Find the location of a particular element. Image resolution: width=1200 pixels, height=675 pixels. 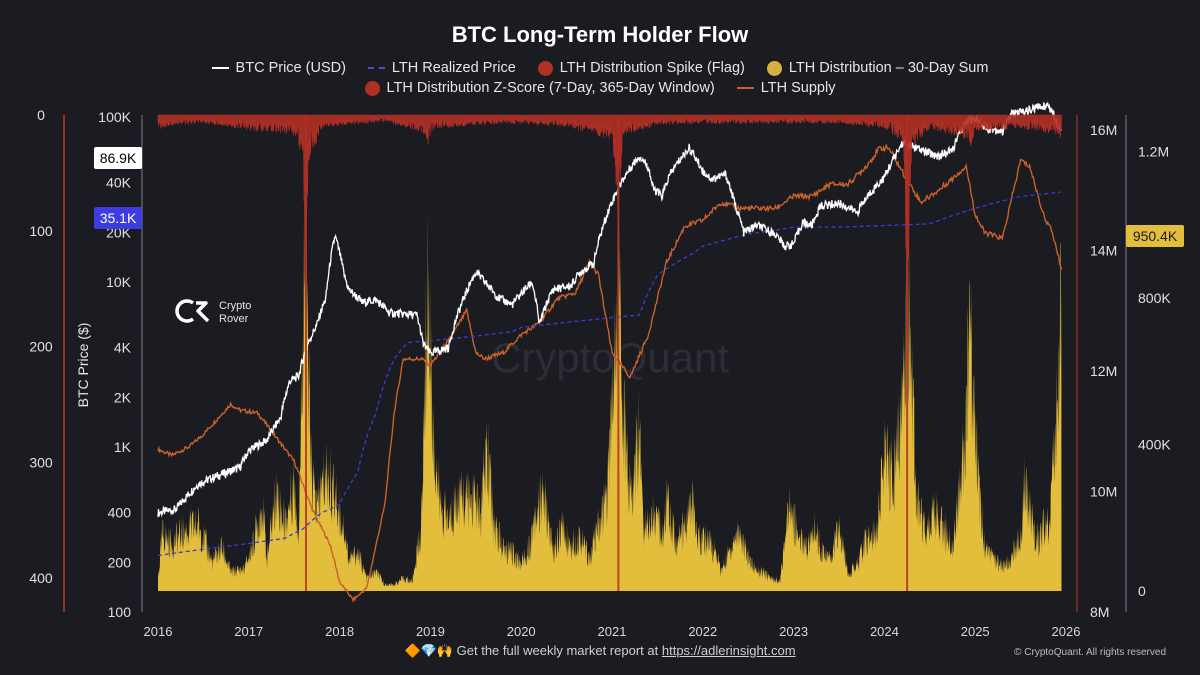

distribution-badge-bg is located at coordinates (1155, 236).